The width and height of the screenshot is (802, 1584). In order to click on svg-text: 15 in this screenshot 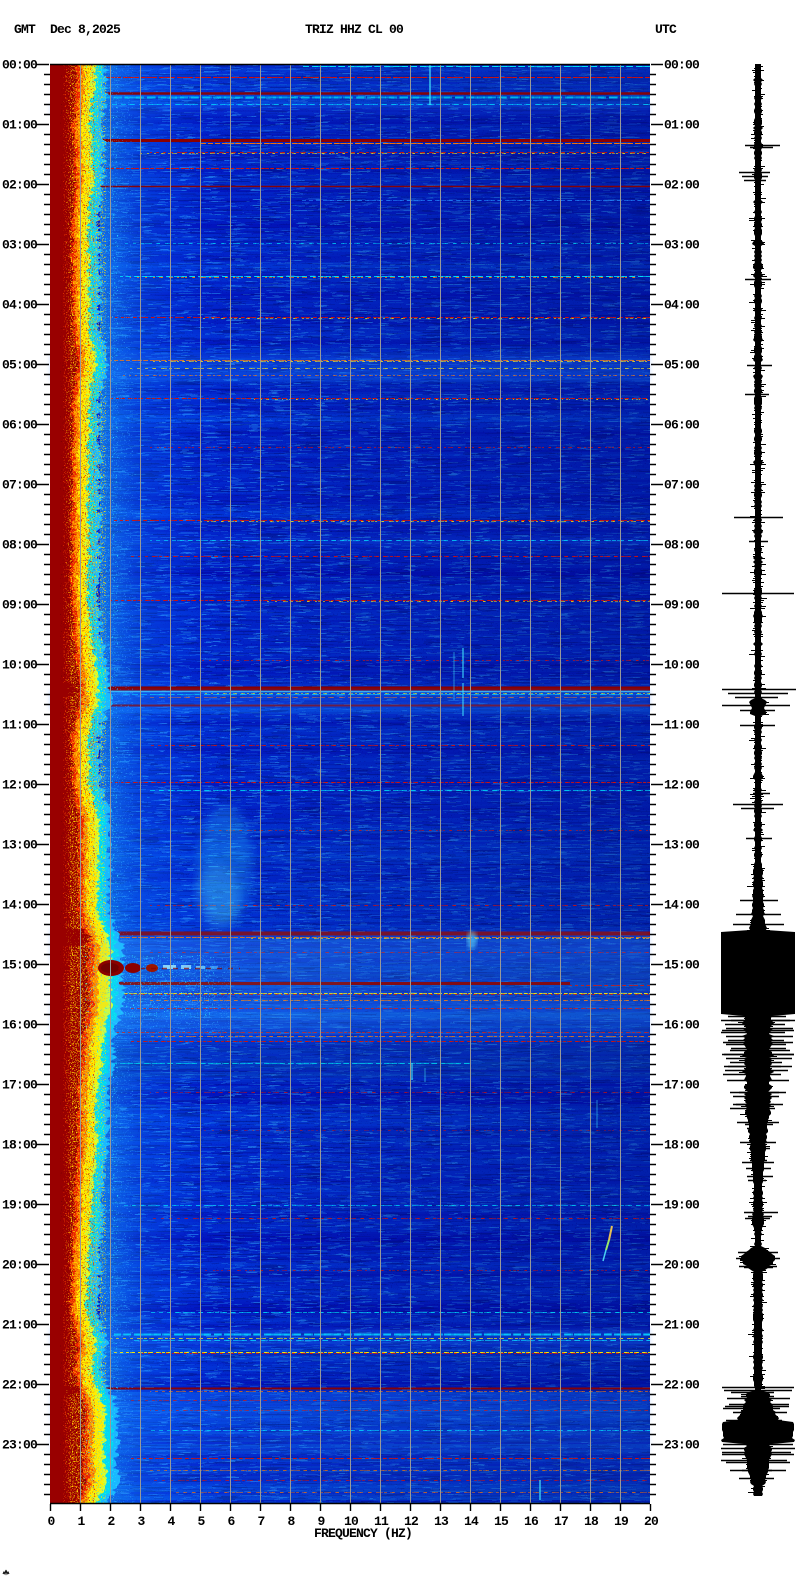, I will do `click(501, 1521)`.